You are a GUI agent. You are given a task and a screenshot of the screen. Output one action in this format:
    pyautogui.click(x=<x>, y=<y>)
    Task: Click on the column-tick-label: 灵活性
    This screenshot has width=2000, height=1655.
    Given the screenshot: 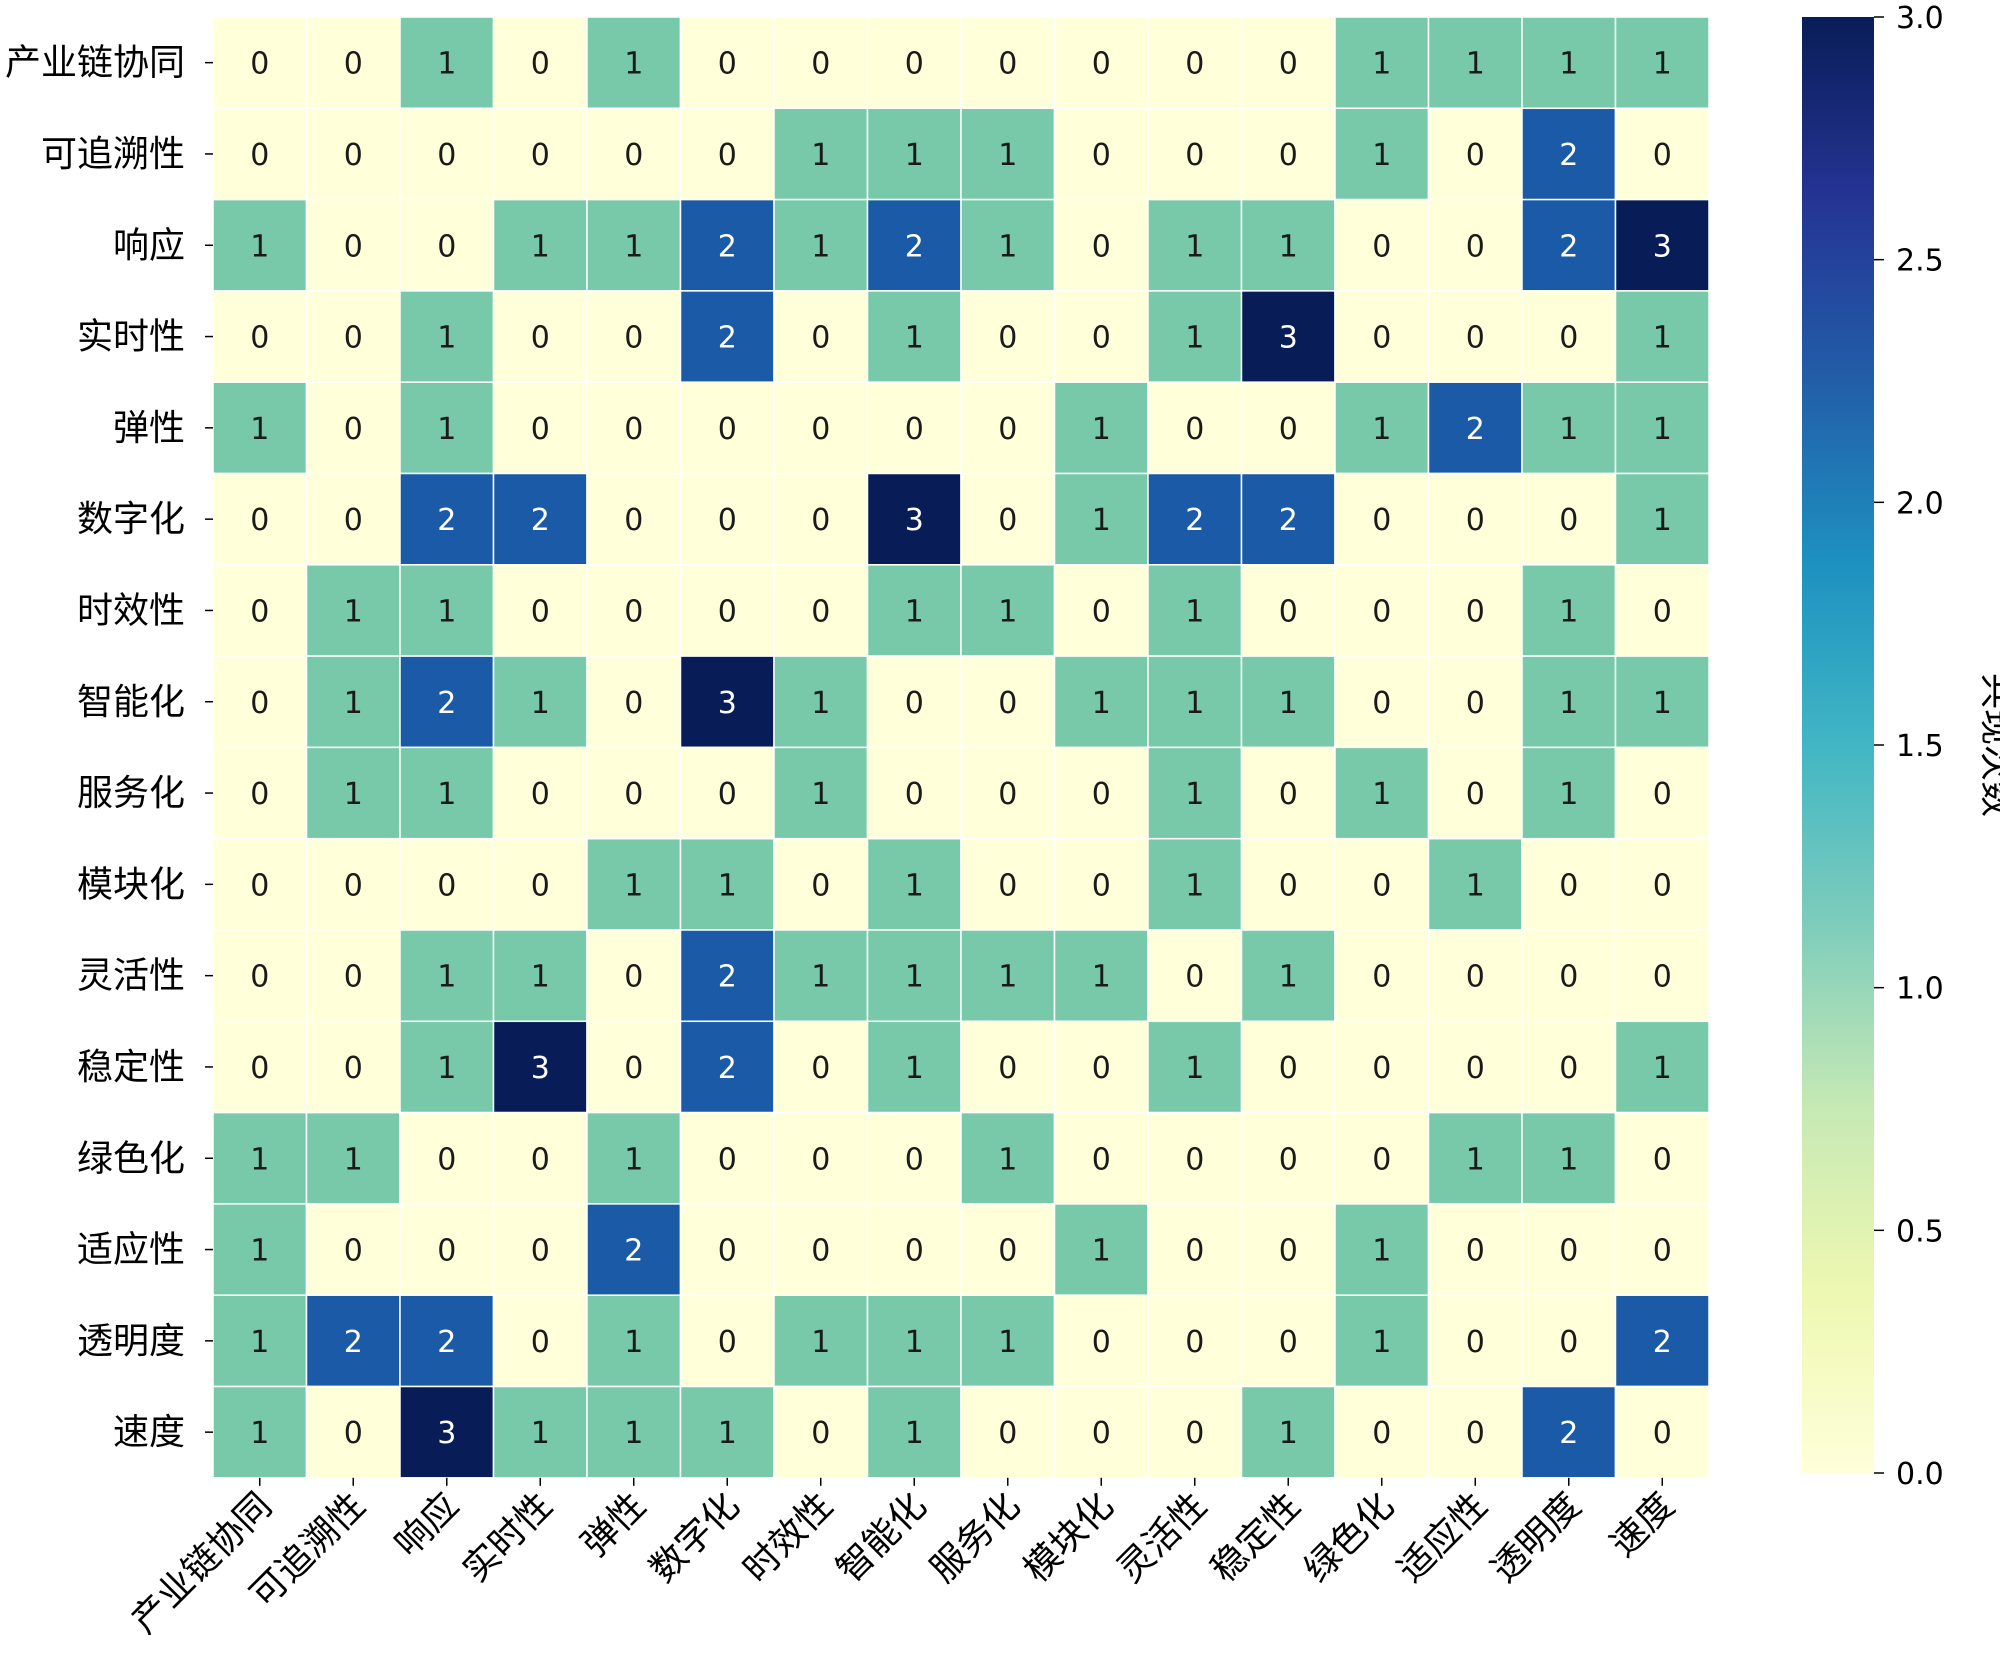 What is the action you would take?
    pyautogui.click(x=1162, y=1537)
    